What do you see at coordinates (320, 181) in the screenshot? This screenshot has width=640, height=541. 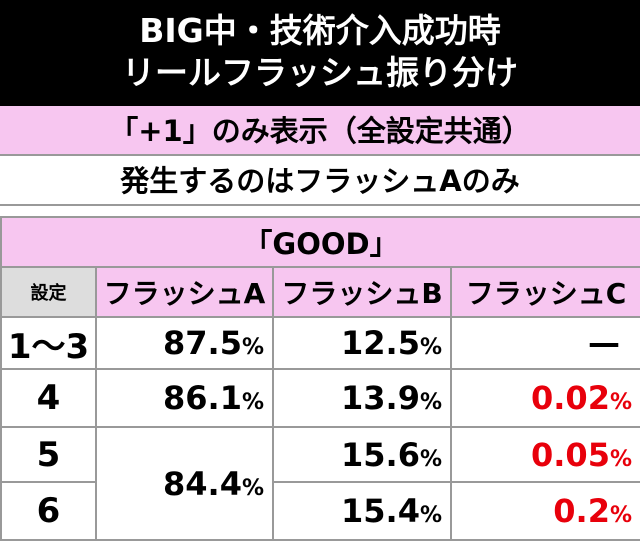 I see `note: 発生するのはフラッシュAのみ` at bounding box center [320, 181].